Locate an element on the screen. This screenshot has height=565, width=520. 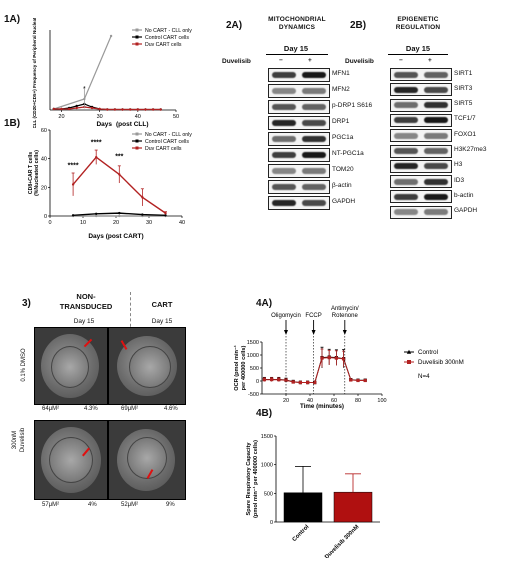
blot-label: GAPDH is located at coordinates (466, 211).